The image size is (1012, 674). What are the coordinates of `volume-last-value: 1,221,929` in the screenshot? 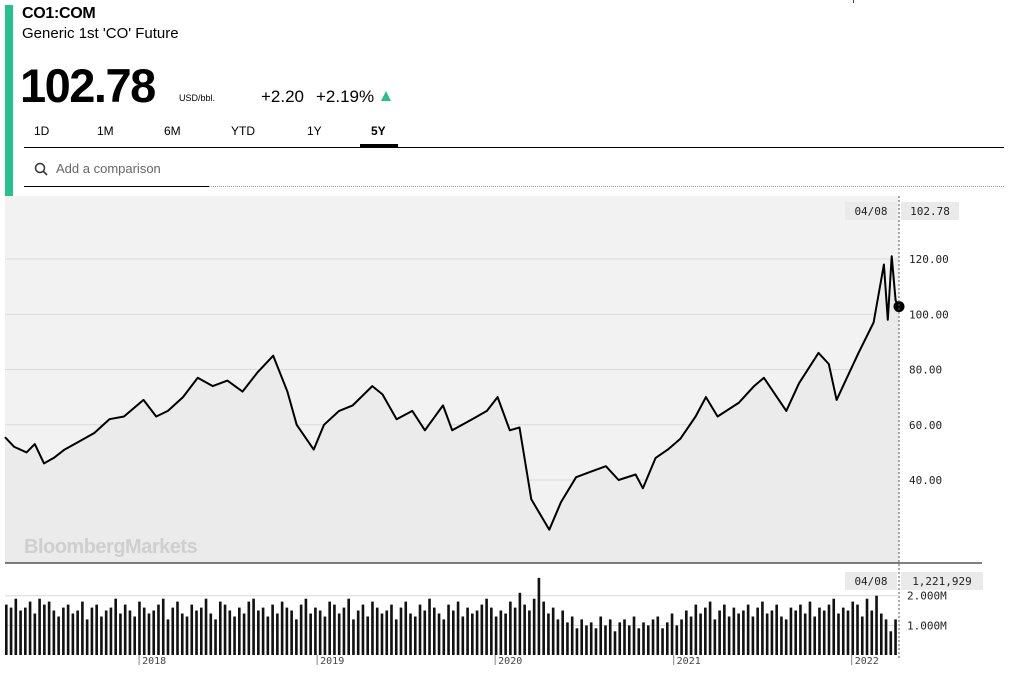 It's located at (942, 581).